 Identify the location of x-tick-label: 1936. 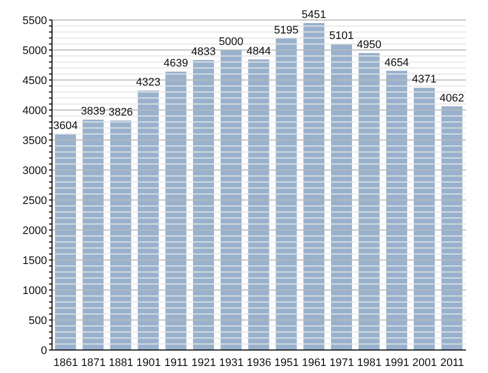
(259, 362).